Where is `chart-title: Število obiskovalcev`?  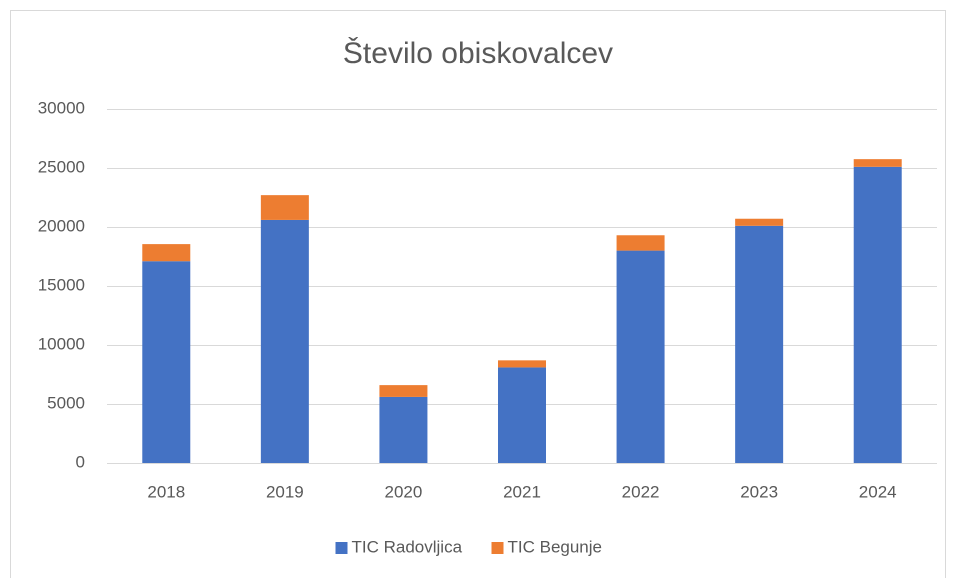
chart-title: Število obiskovalcev is located at coordinates (478, 53).